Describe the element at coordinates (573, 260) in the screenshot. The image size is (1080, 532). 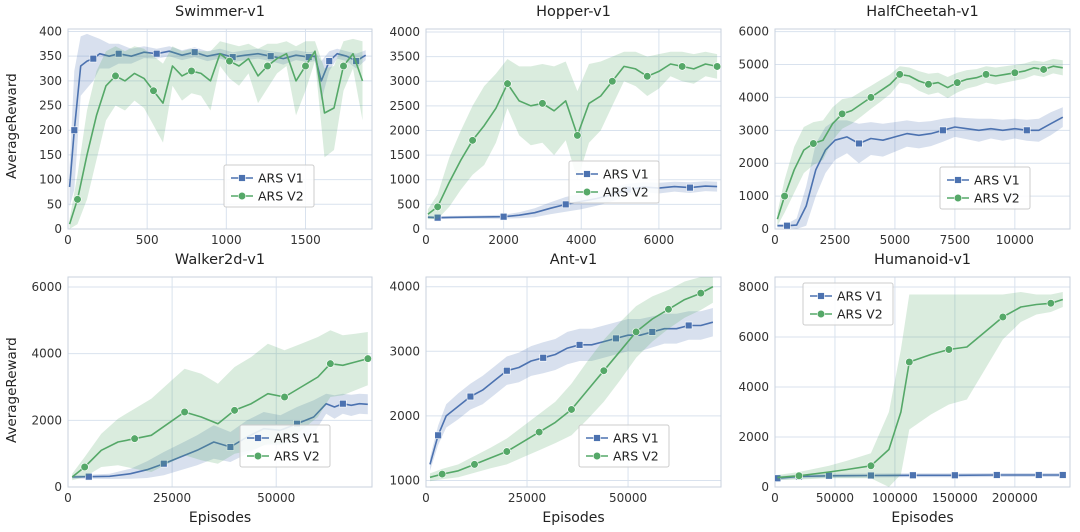
I see `chart-title: Ant-v1` at that location.